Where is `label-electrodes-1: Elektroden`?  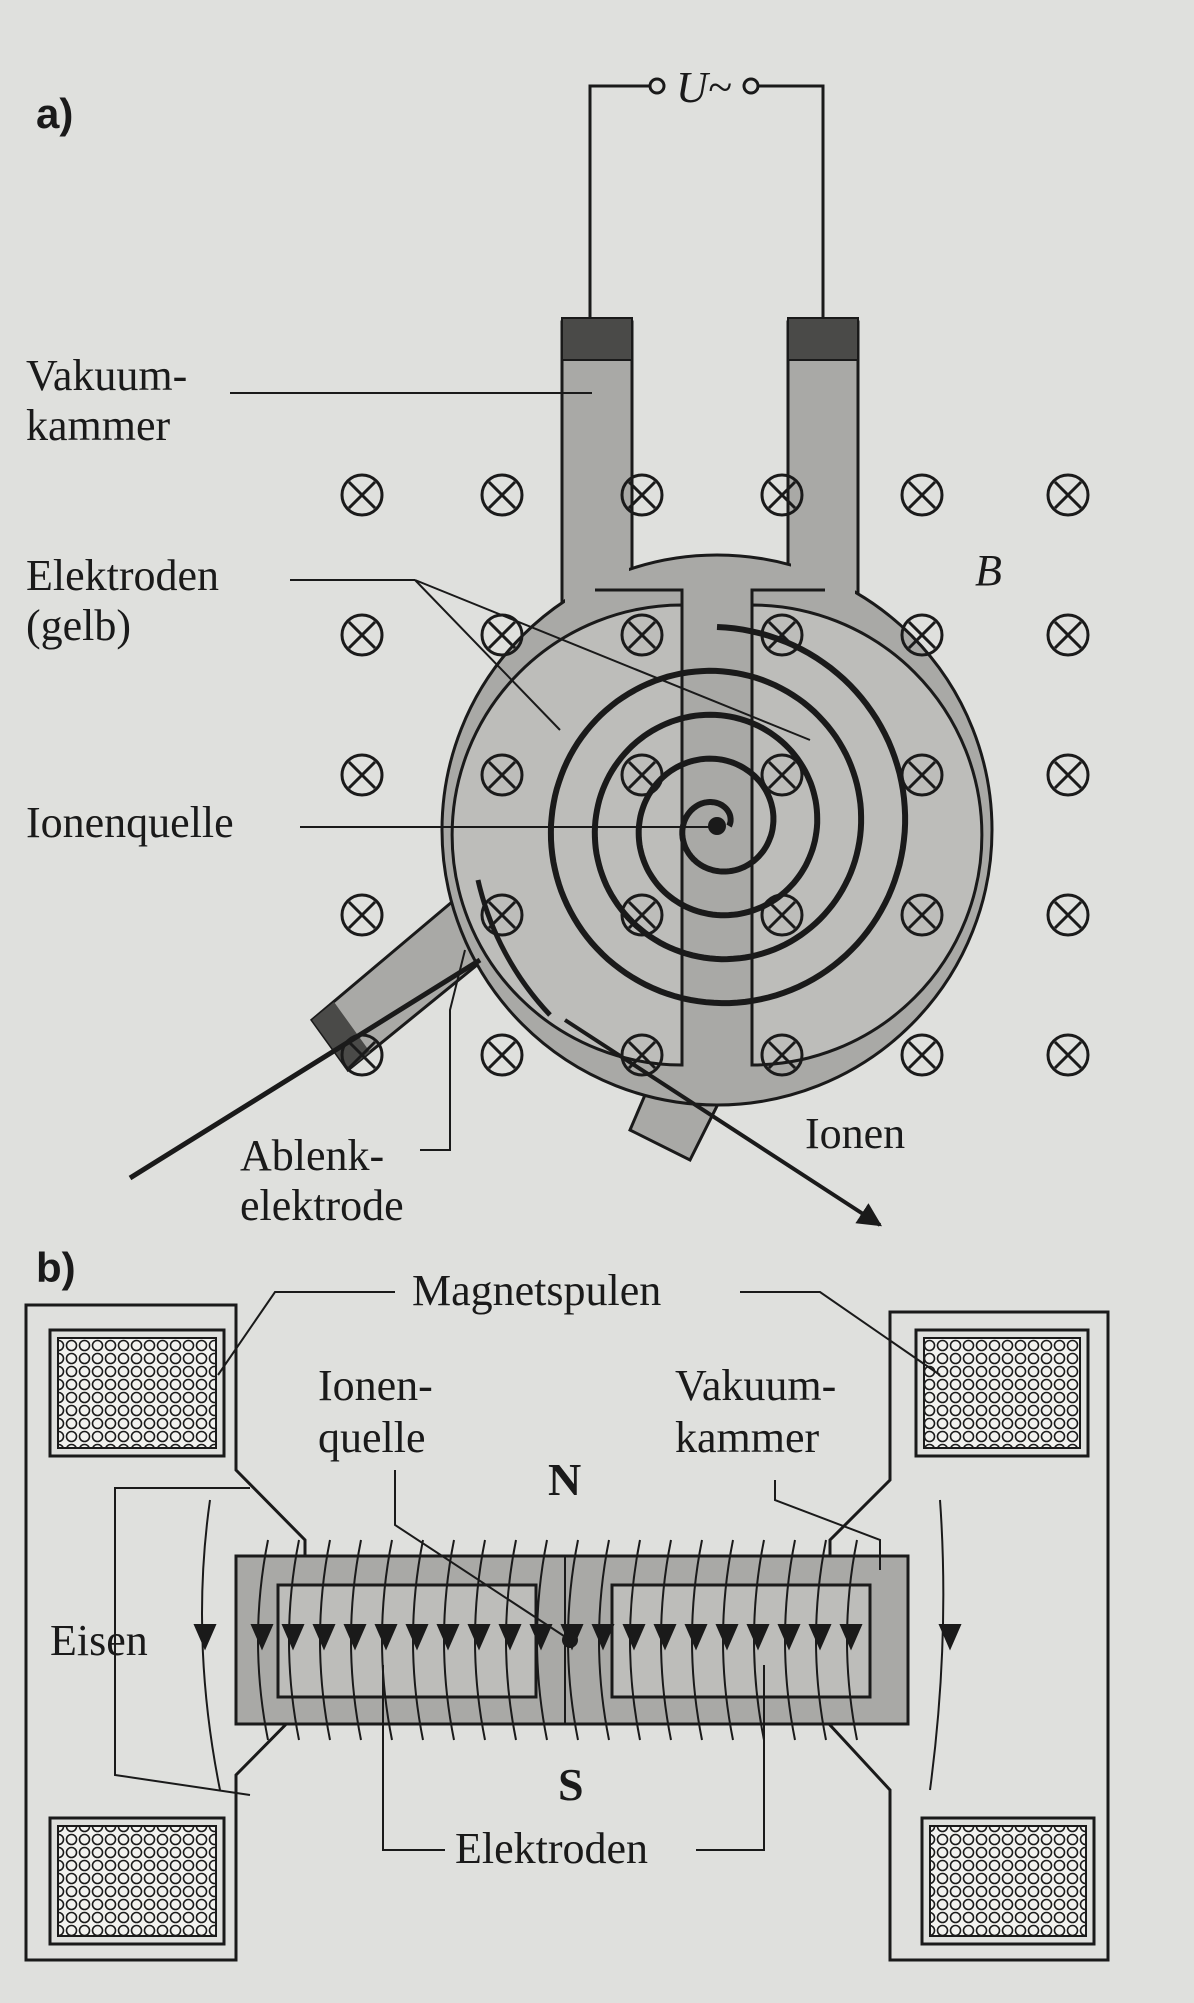 label-electrodes-1: Elektroden is located at coordinates (122, 575).